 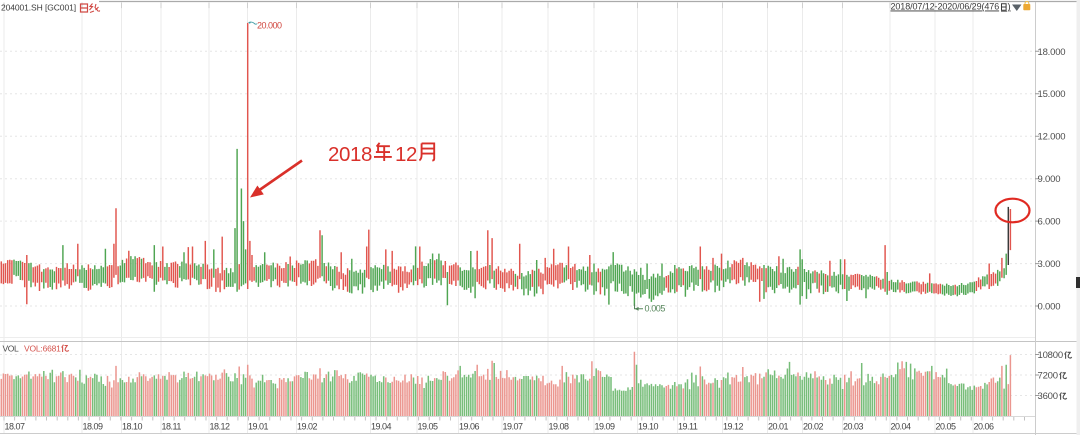 What do you see at coordinates (655, 308) in the screenshot?
I see `svg-text: 0.005` at bounding box center [655, 308].